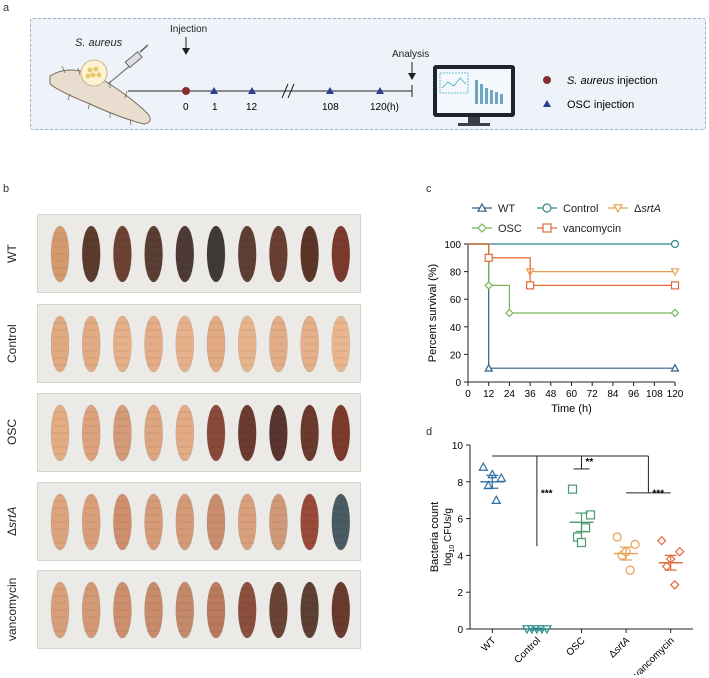 The height and width of the screenshot is (678, 709). I want to click on x-tick-label: Control, so click(527, 650).